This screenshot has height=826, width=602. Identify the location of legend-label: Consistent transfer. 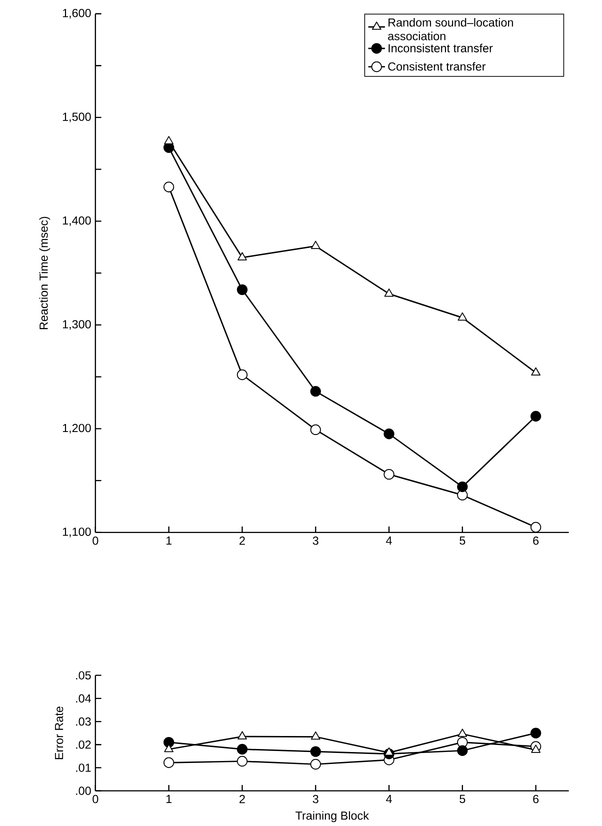
(437, 66).